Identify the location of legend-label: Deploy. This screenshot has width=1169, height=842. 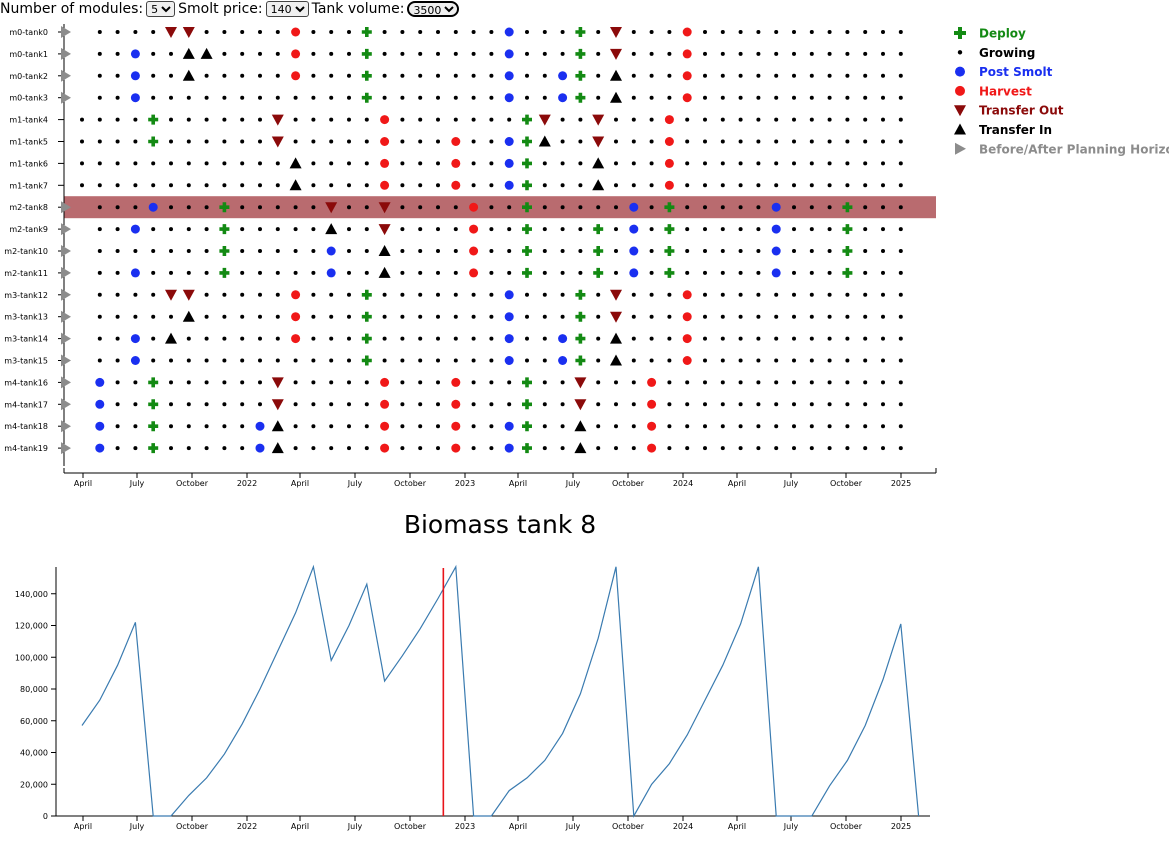
(1002, 34).